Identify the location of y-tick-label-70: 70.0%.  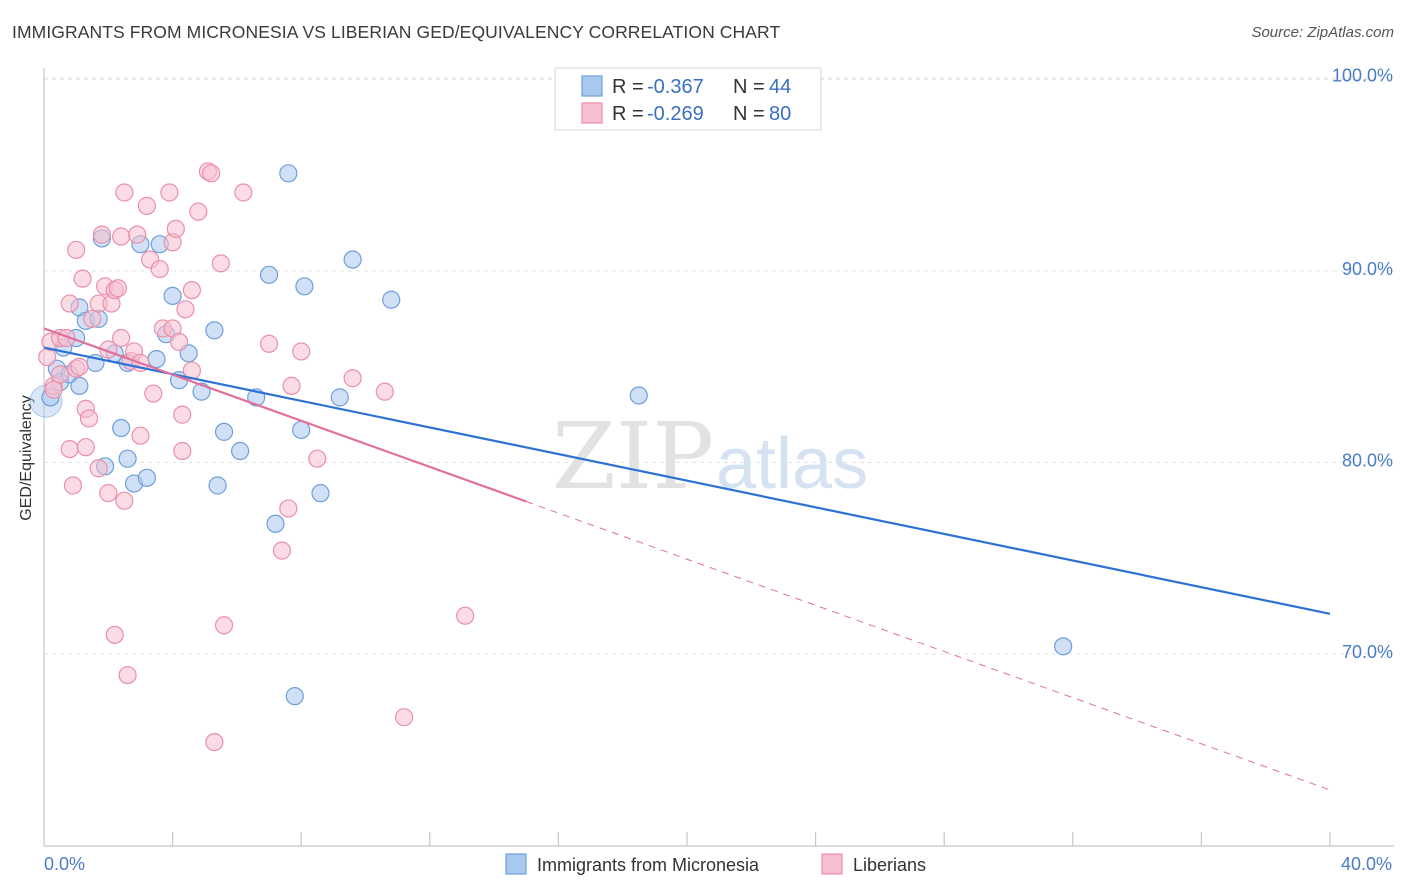
(1367, 652).